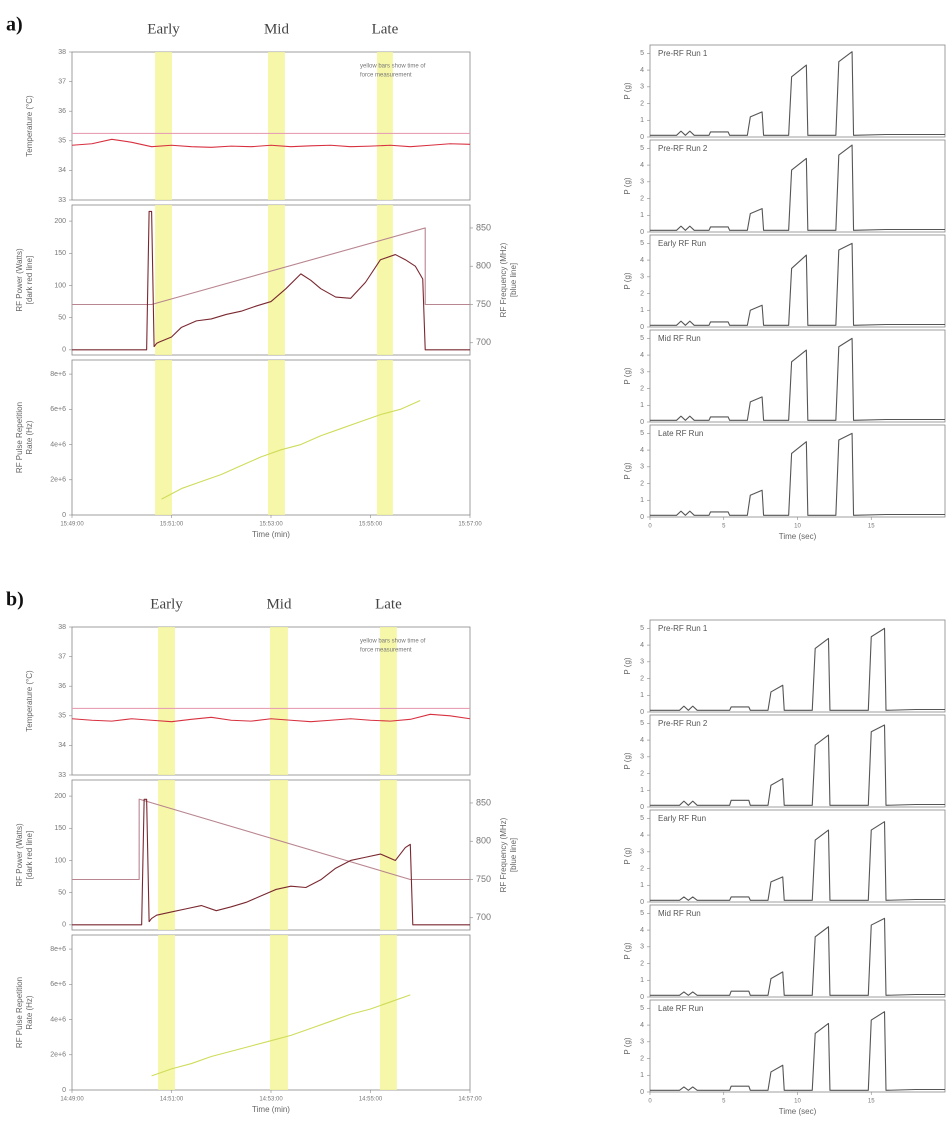 This screenshot has width=950, height=1125. I want to click on phase-label: Mid, so click(277, 29).